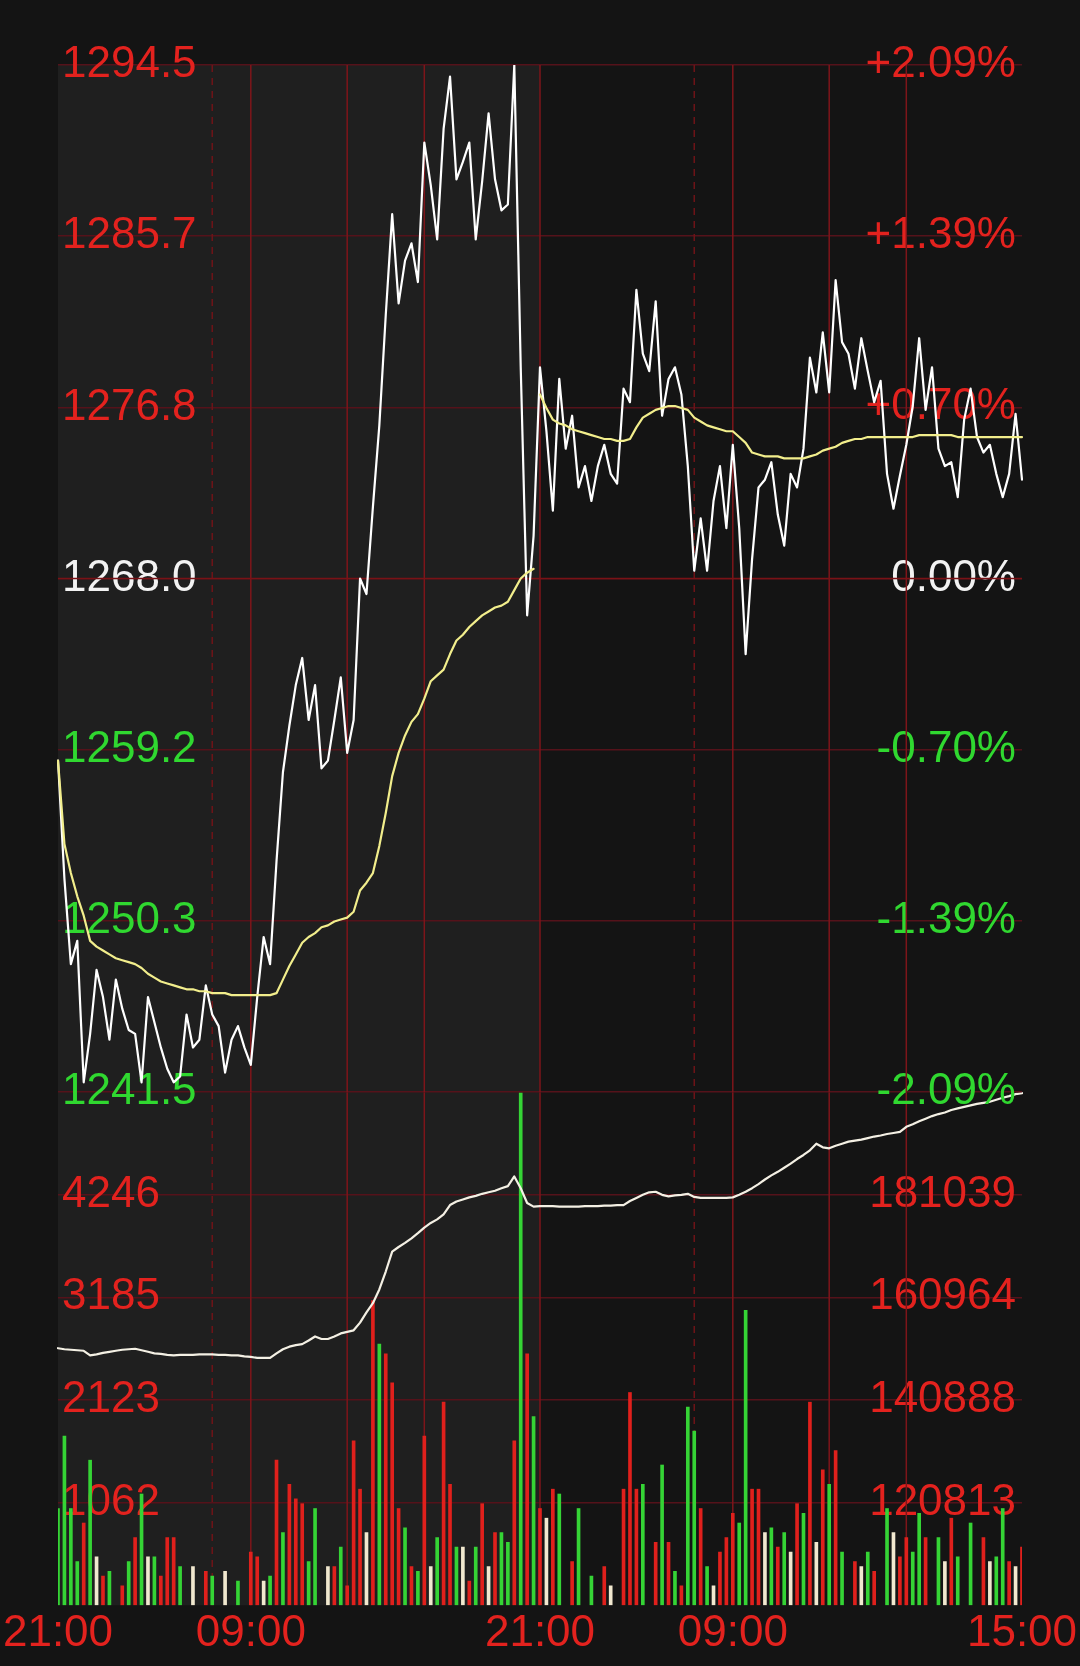 The height and width of the screenshot is (1666, 1080). What do you see at coordinates (946, 917) in the screenshot?
I see `y2-tick-label: -1.39%` at bounding box center [946, 917].